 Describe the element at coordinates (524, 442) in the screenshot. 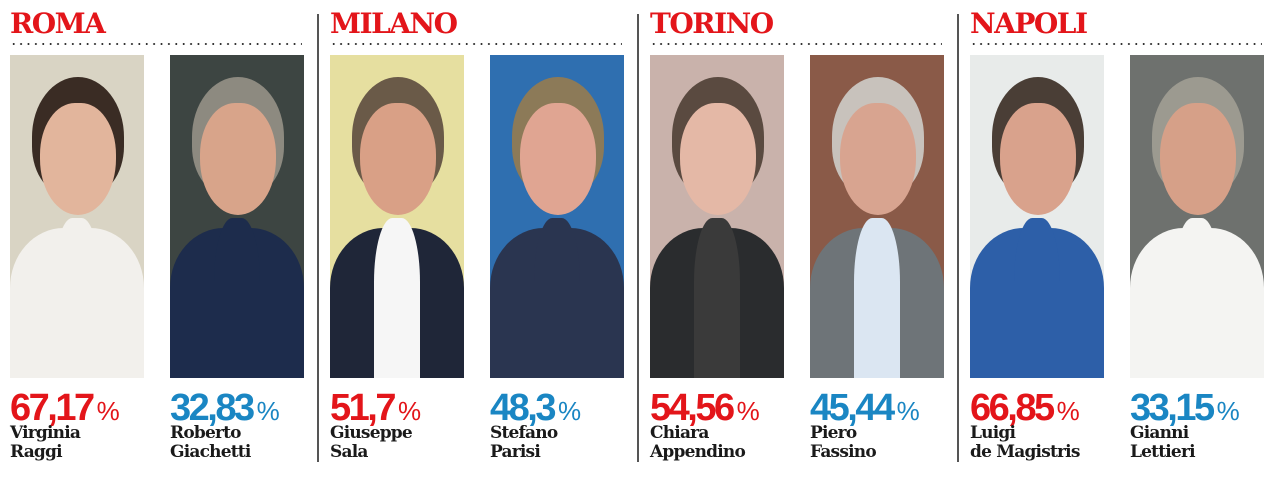

I see `candidate-name: Stefano Parisi` at that location.